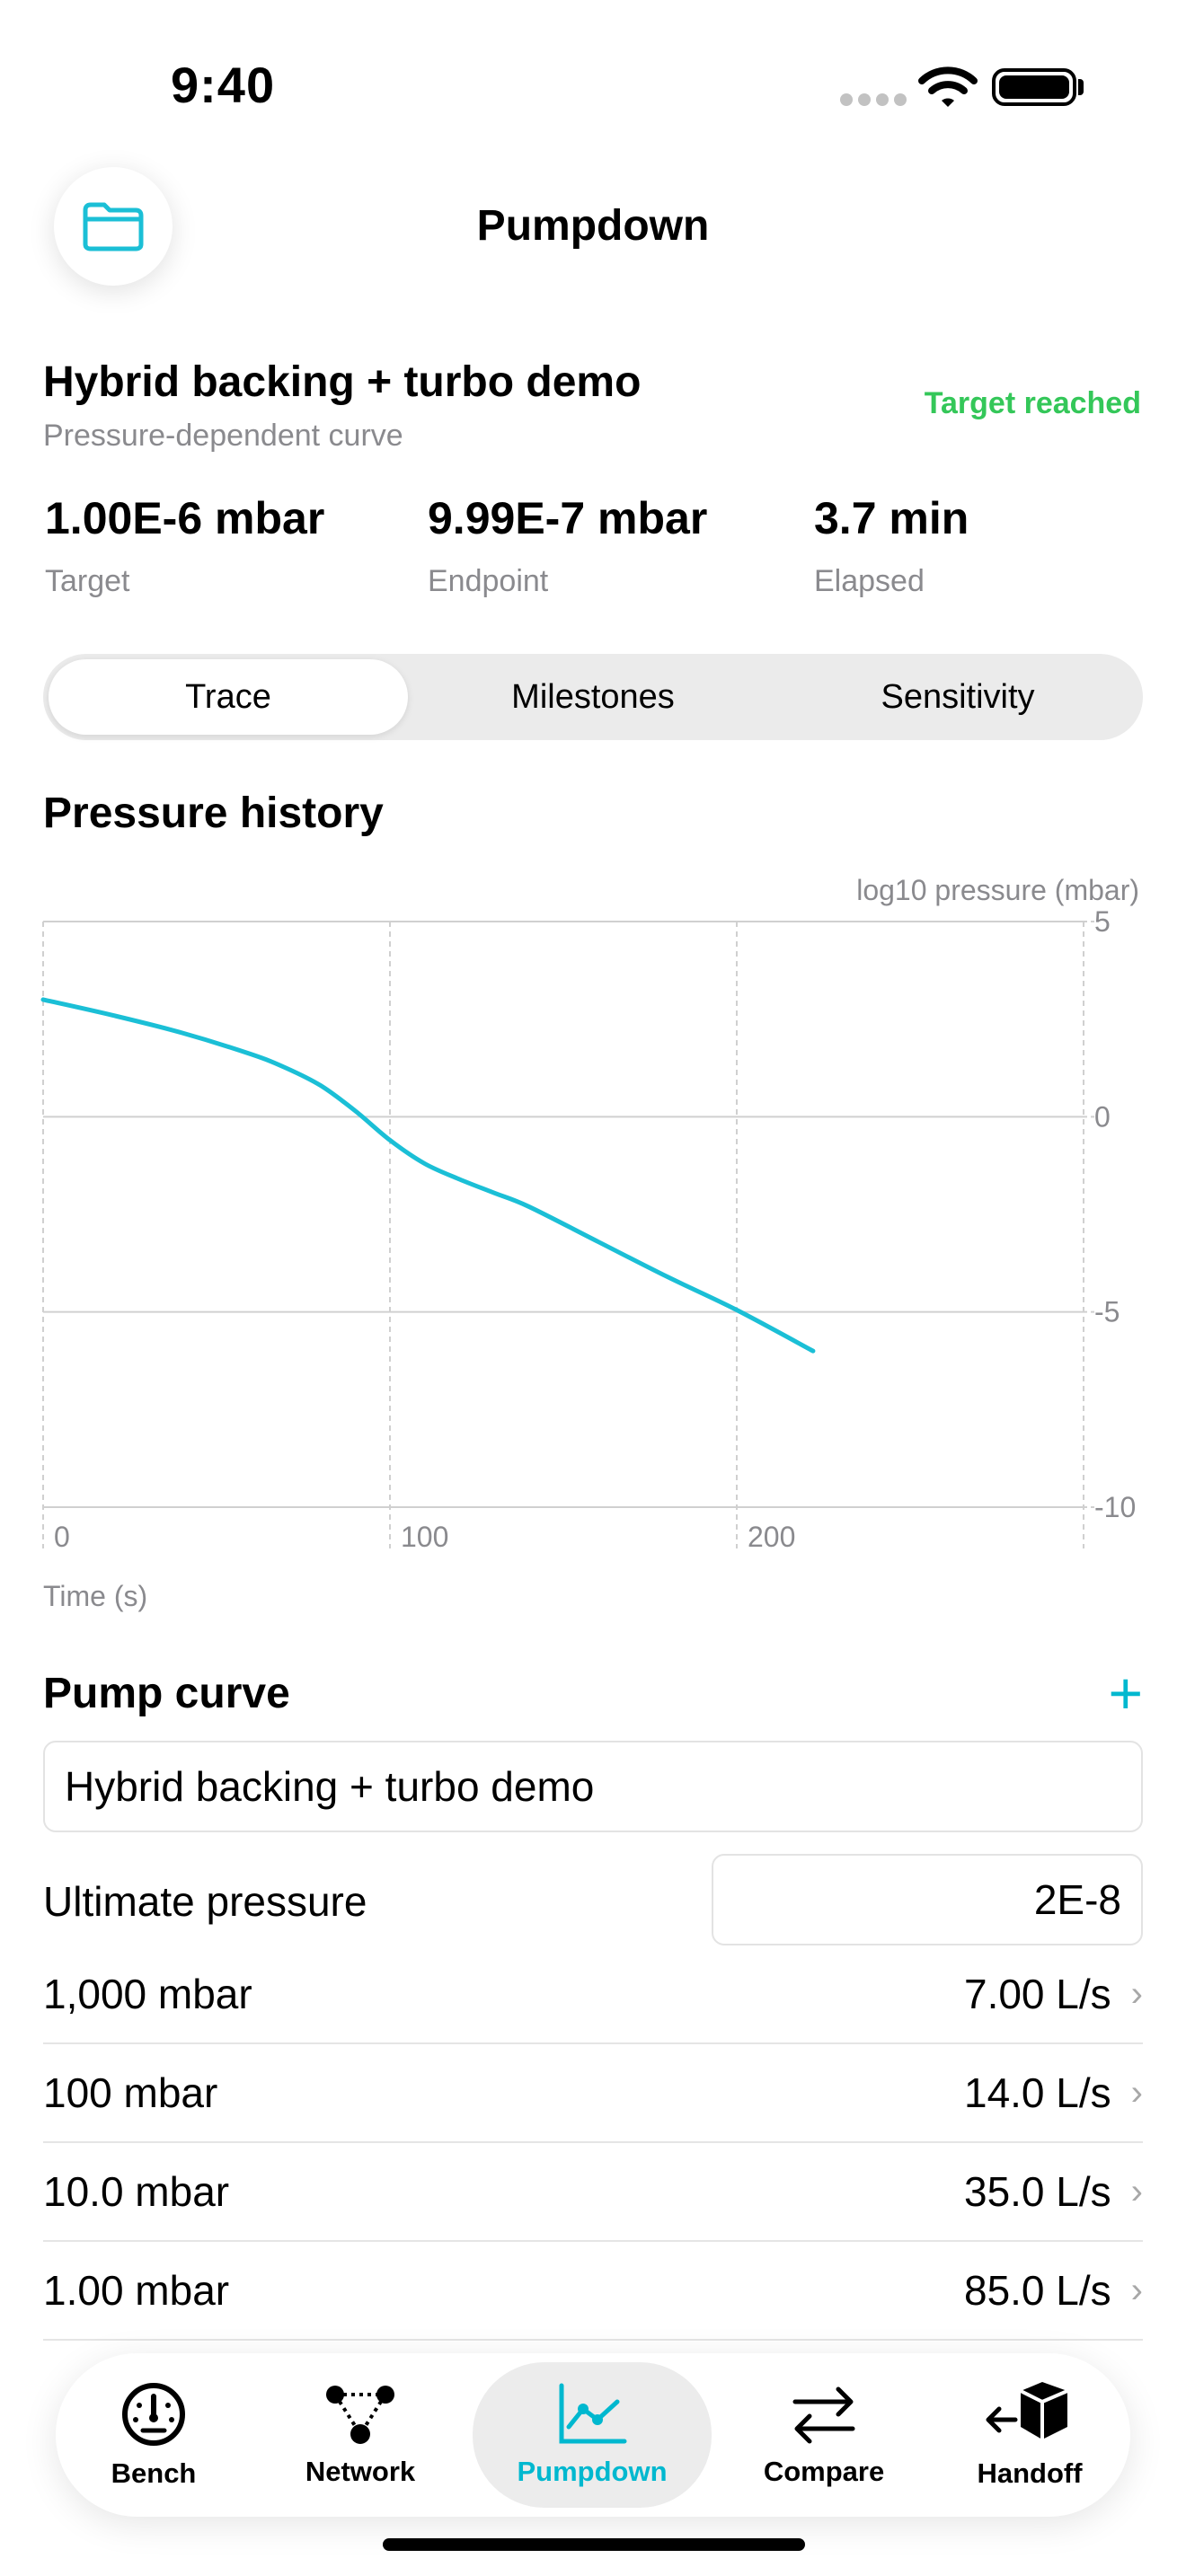  I want to click on tab-label: Bench, so click(154, 2473).